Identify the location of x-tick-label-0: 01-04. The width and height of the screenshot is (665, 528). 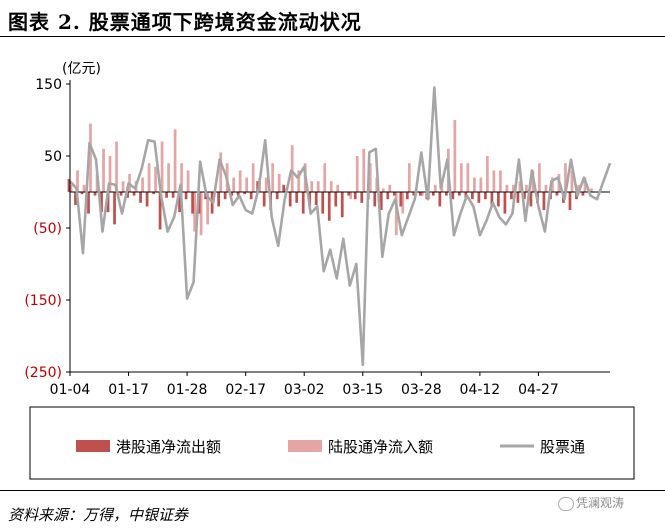
(70, 390).